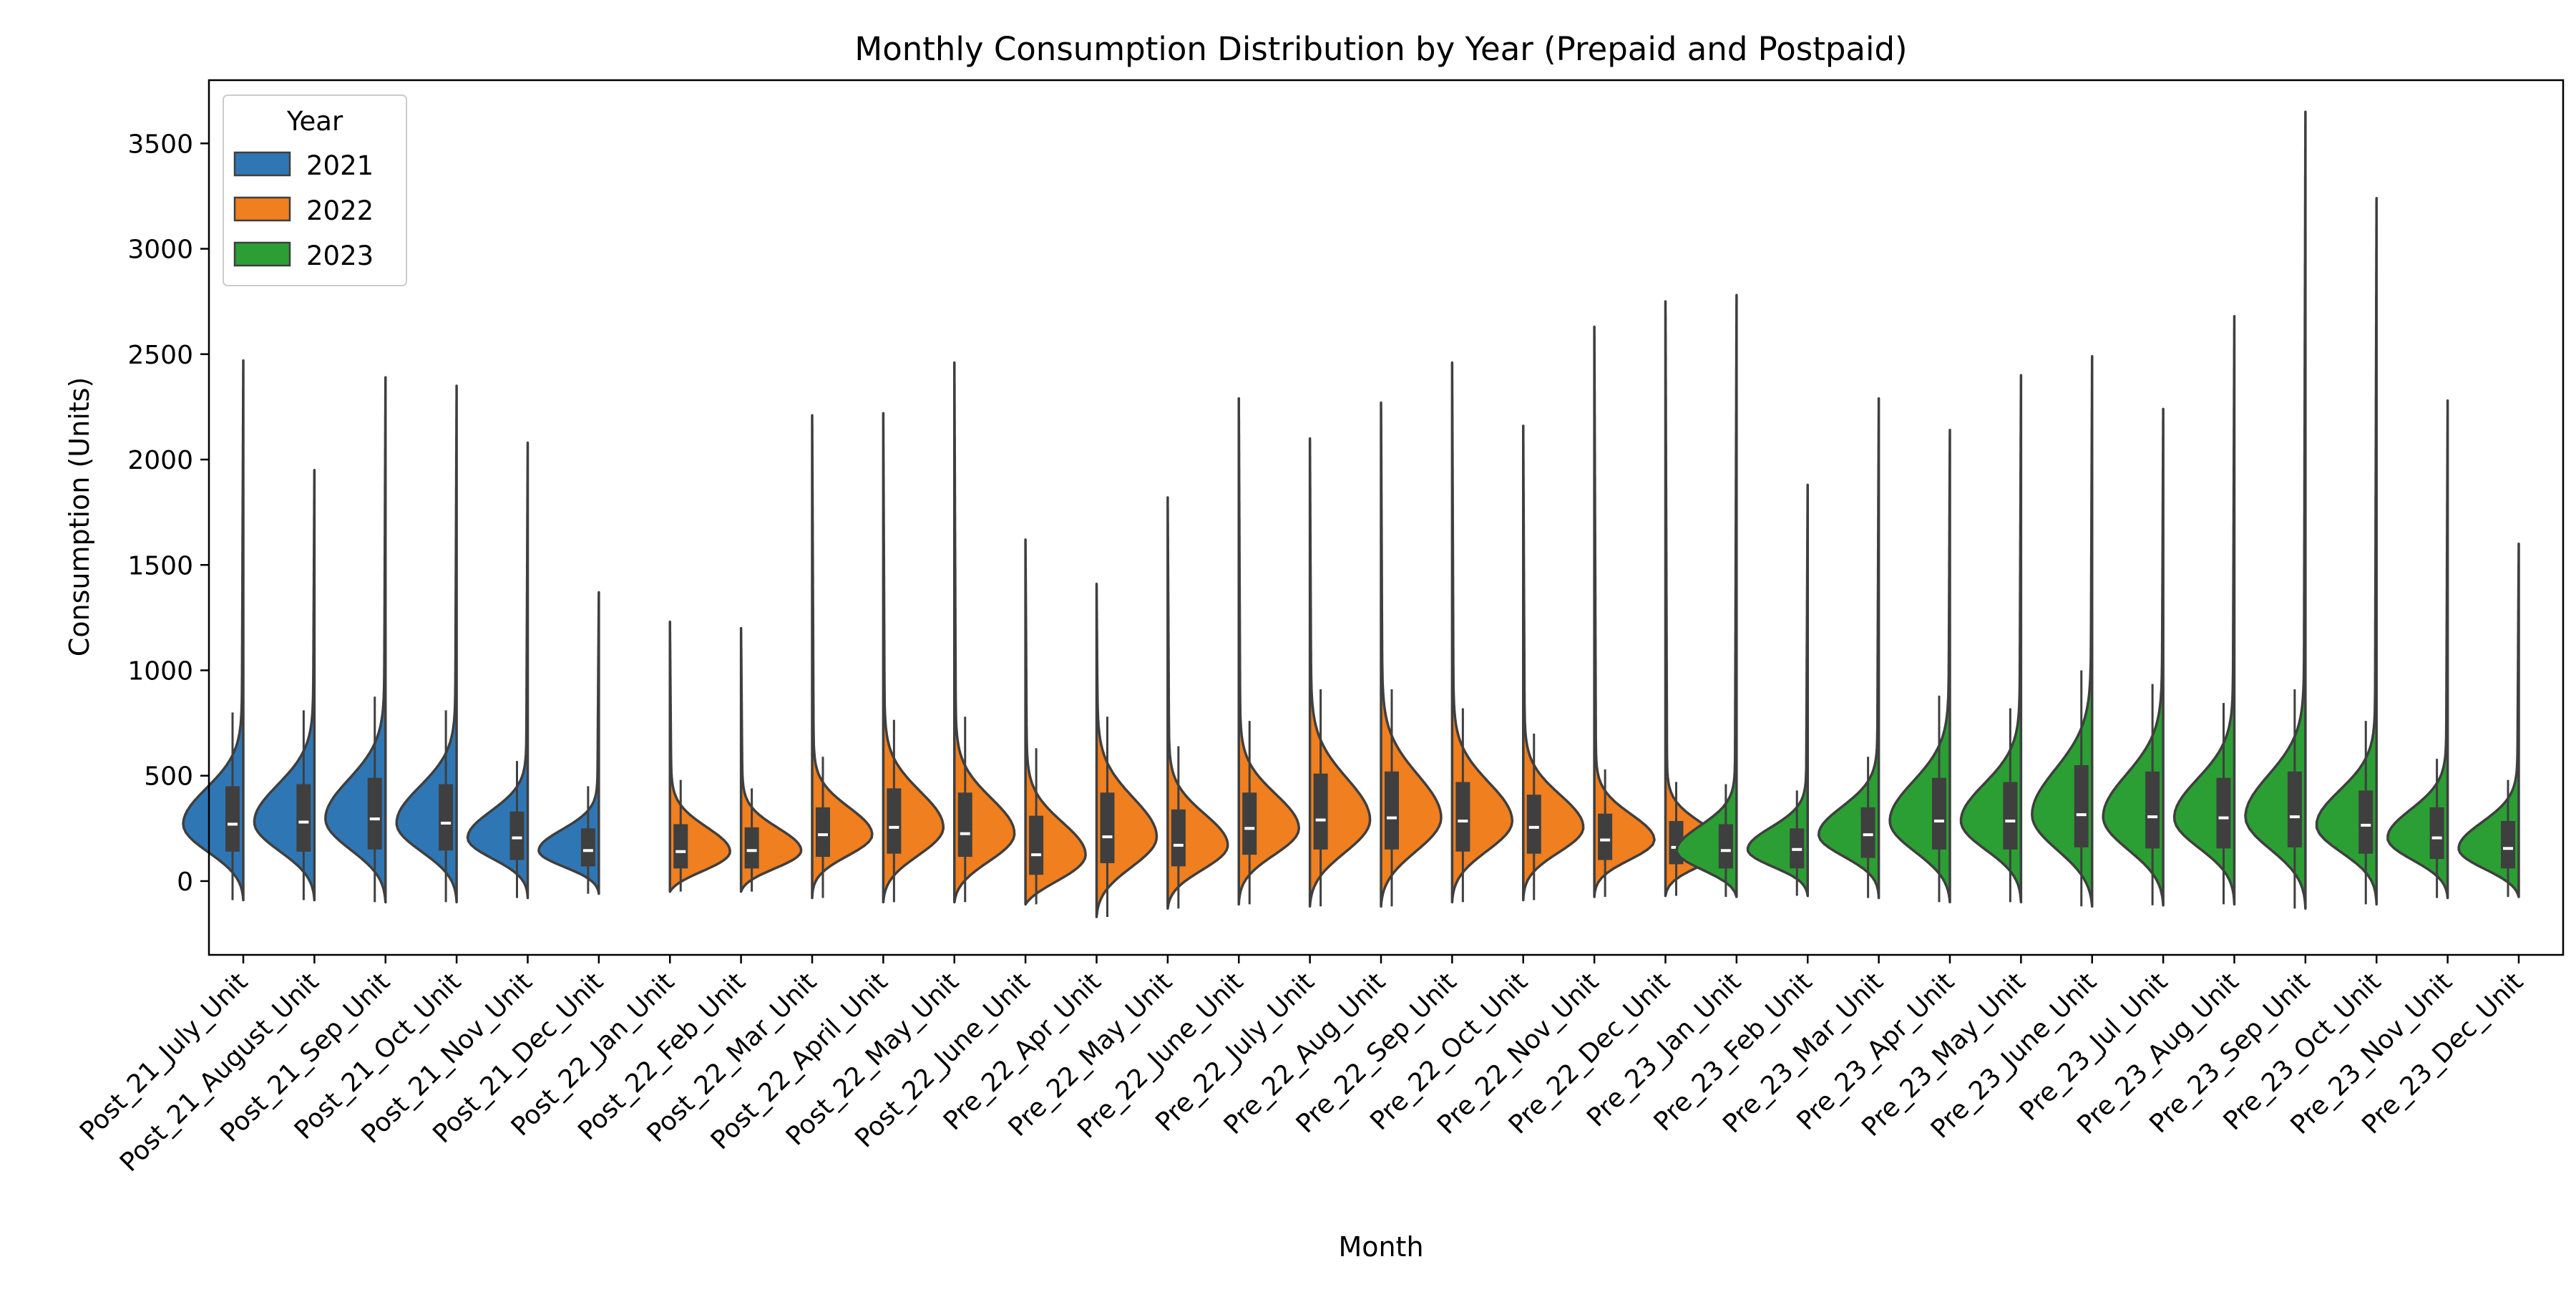 This screenshot has width=2576, height=1292. What do you see at coordinates (160, 671) in the screenshot?
I see `y-tick-label: 1000` at bounding box center [160, 671].